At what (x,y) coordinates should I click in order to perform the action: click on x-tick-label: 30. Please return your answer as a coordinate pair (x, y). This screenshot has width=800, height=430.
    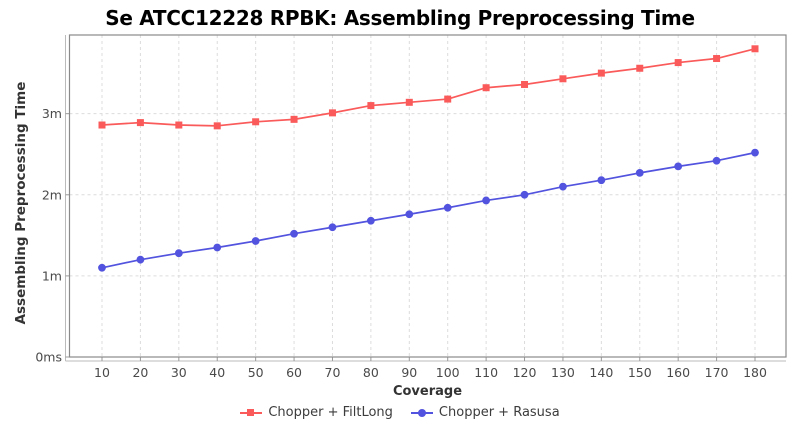
    Looking at the image, I should click on (179, 372).